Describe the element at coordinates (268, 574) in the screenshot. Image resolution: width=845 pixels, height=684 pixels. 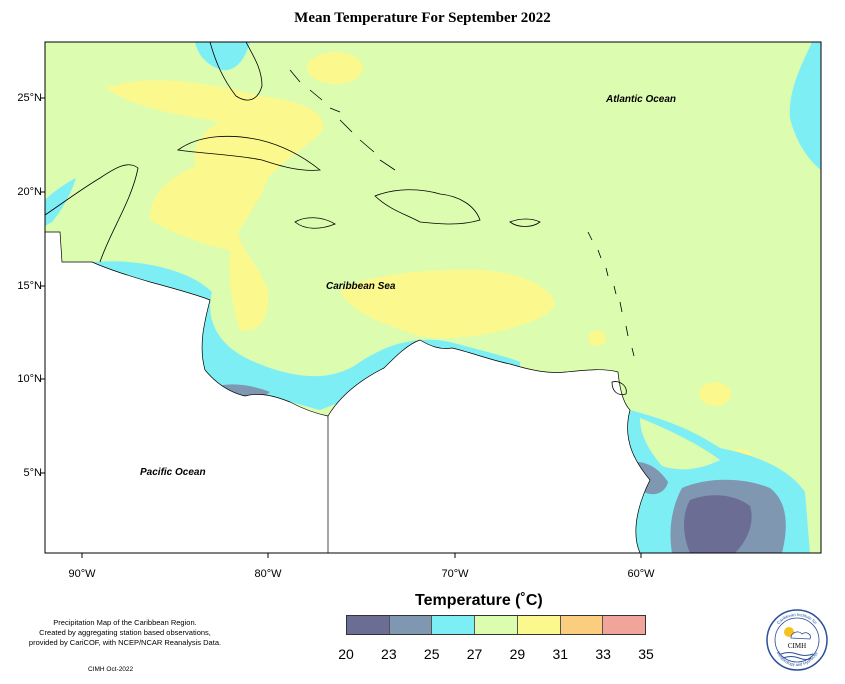
I see `lon-label-80w: 80°W` at that location.